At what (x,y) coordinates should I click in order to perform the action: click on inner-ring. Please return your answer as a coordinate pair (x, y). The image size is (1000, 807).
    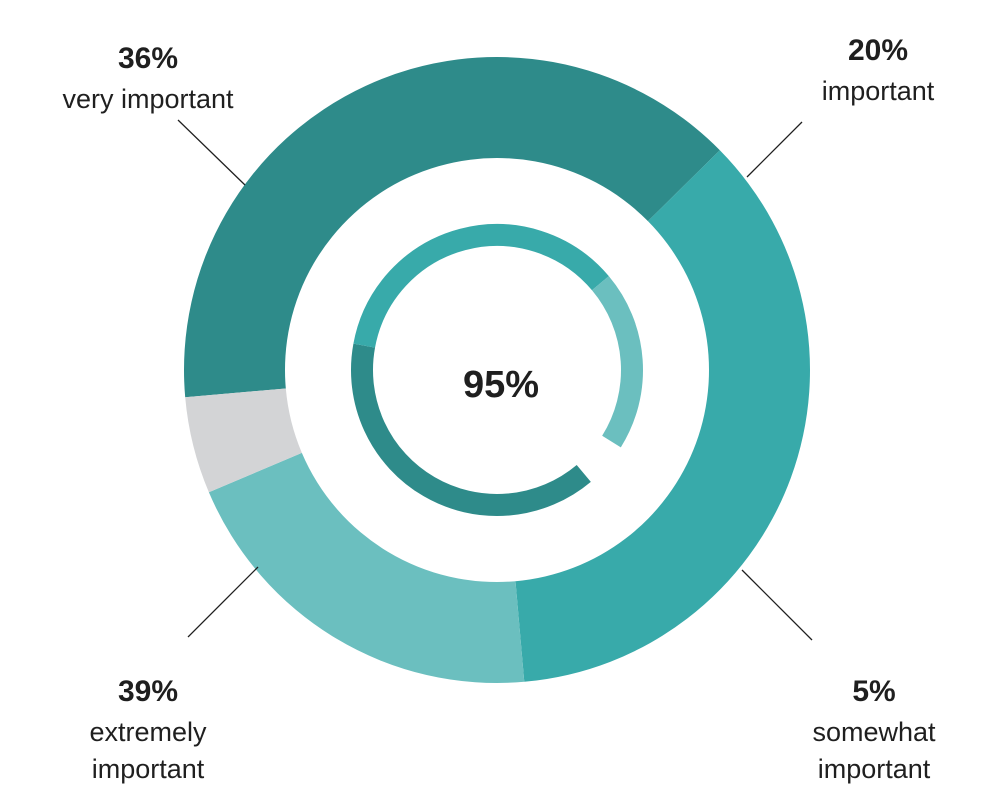
    Looking at the image, I should click on (497, 370).